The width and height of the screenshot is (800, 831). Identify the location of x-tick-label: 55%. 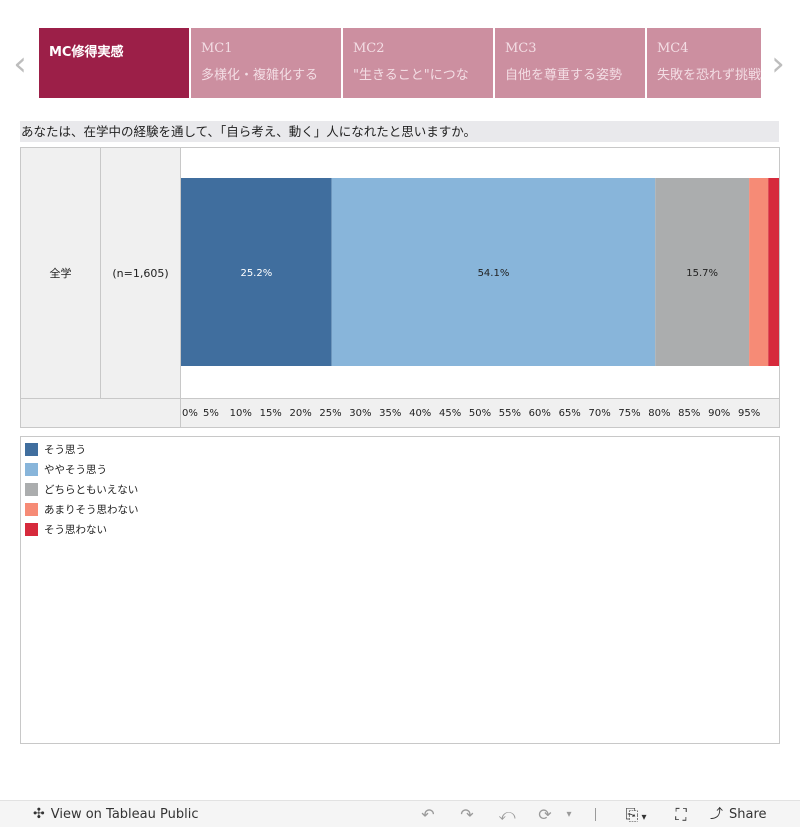
(510, 413).